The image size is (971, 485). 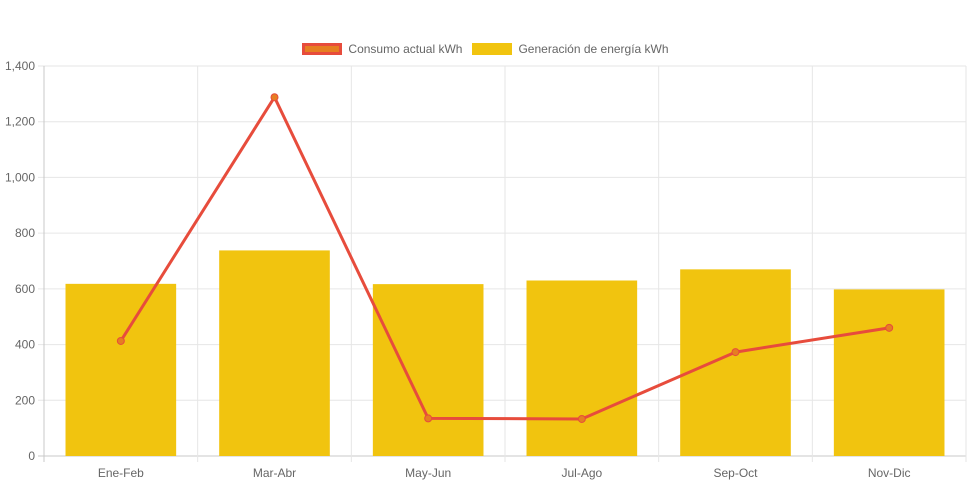 What do you see at coordinates (20, 122) in the screenshot?
I see `y-tick-label: 1,200` at bounding box center [20, 122].